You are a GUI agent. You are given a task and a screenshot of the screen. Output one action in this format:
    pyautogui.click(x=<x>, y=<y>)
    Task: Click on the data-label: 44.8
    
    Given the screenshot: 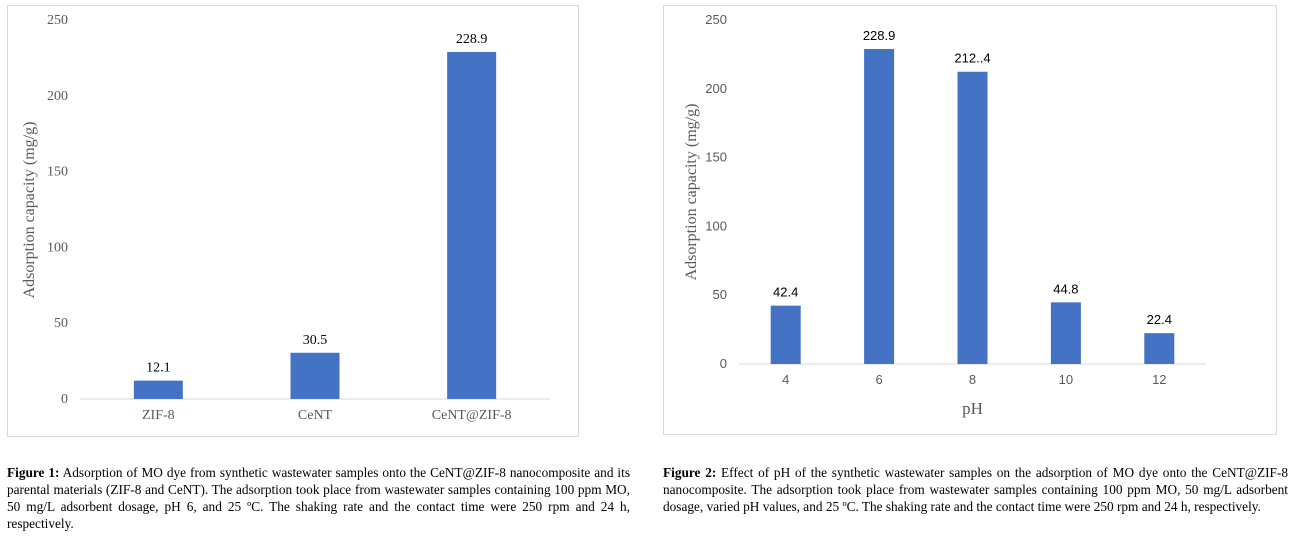 What is the action you would take?
    pyautogui.click(x=1065, y=288)
    